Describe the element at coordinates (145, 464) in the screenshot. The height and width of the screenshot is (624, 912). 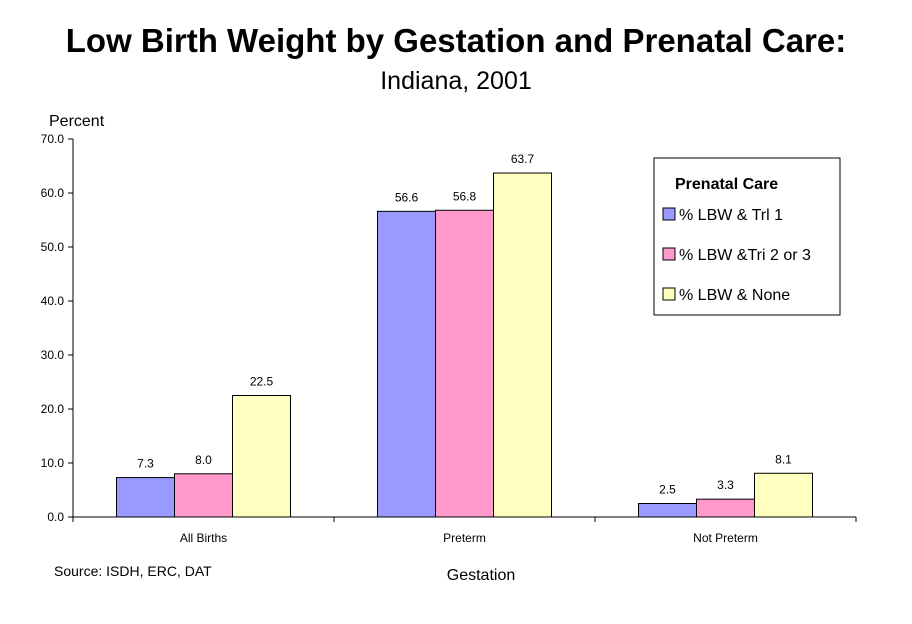
I see `bar-value-label: 7.3` at that location.